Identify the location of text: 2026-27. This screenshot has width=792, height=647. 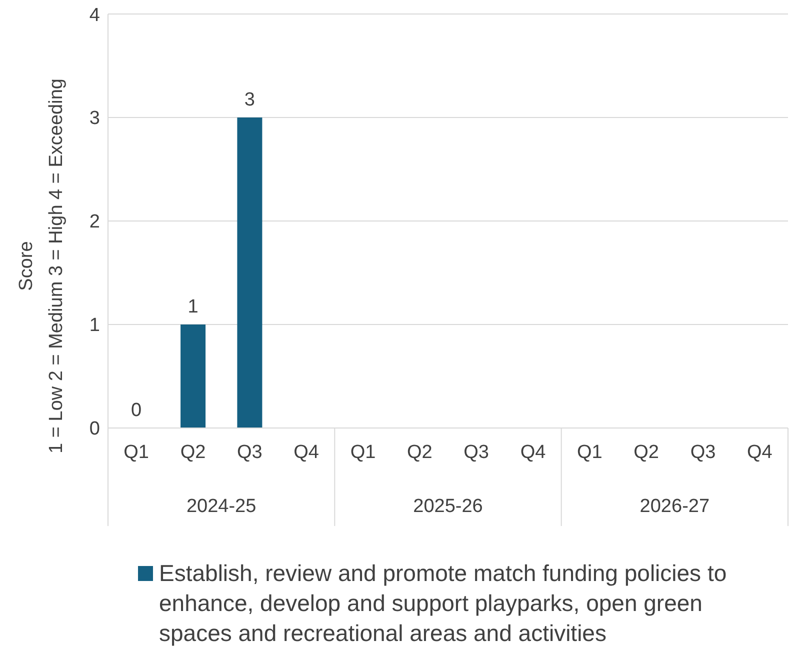
(675, 506).